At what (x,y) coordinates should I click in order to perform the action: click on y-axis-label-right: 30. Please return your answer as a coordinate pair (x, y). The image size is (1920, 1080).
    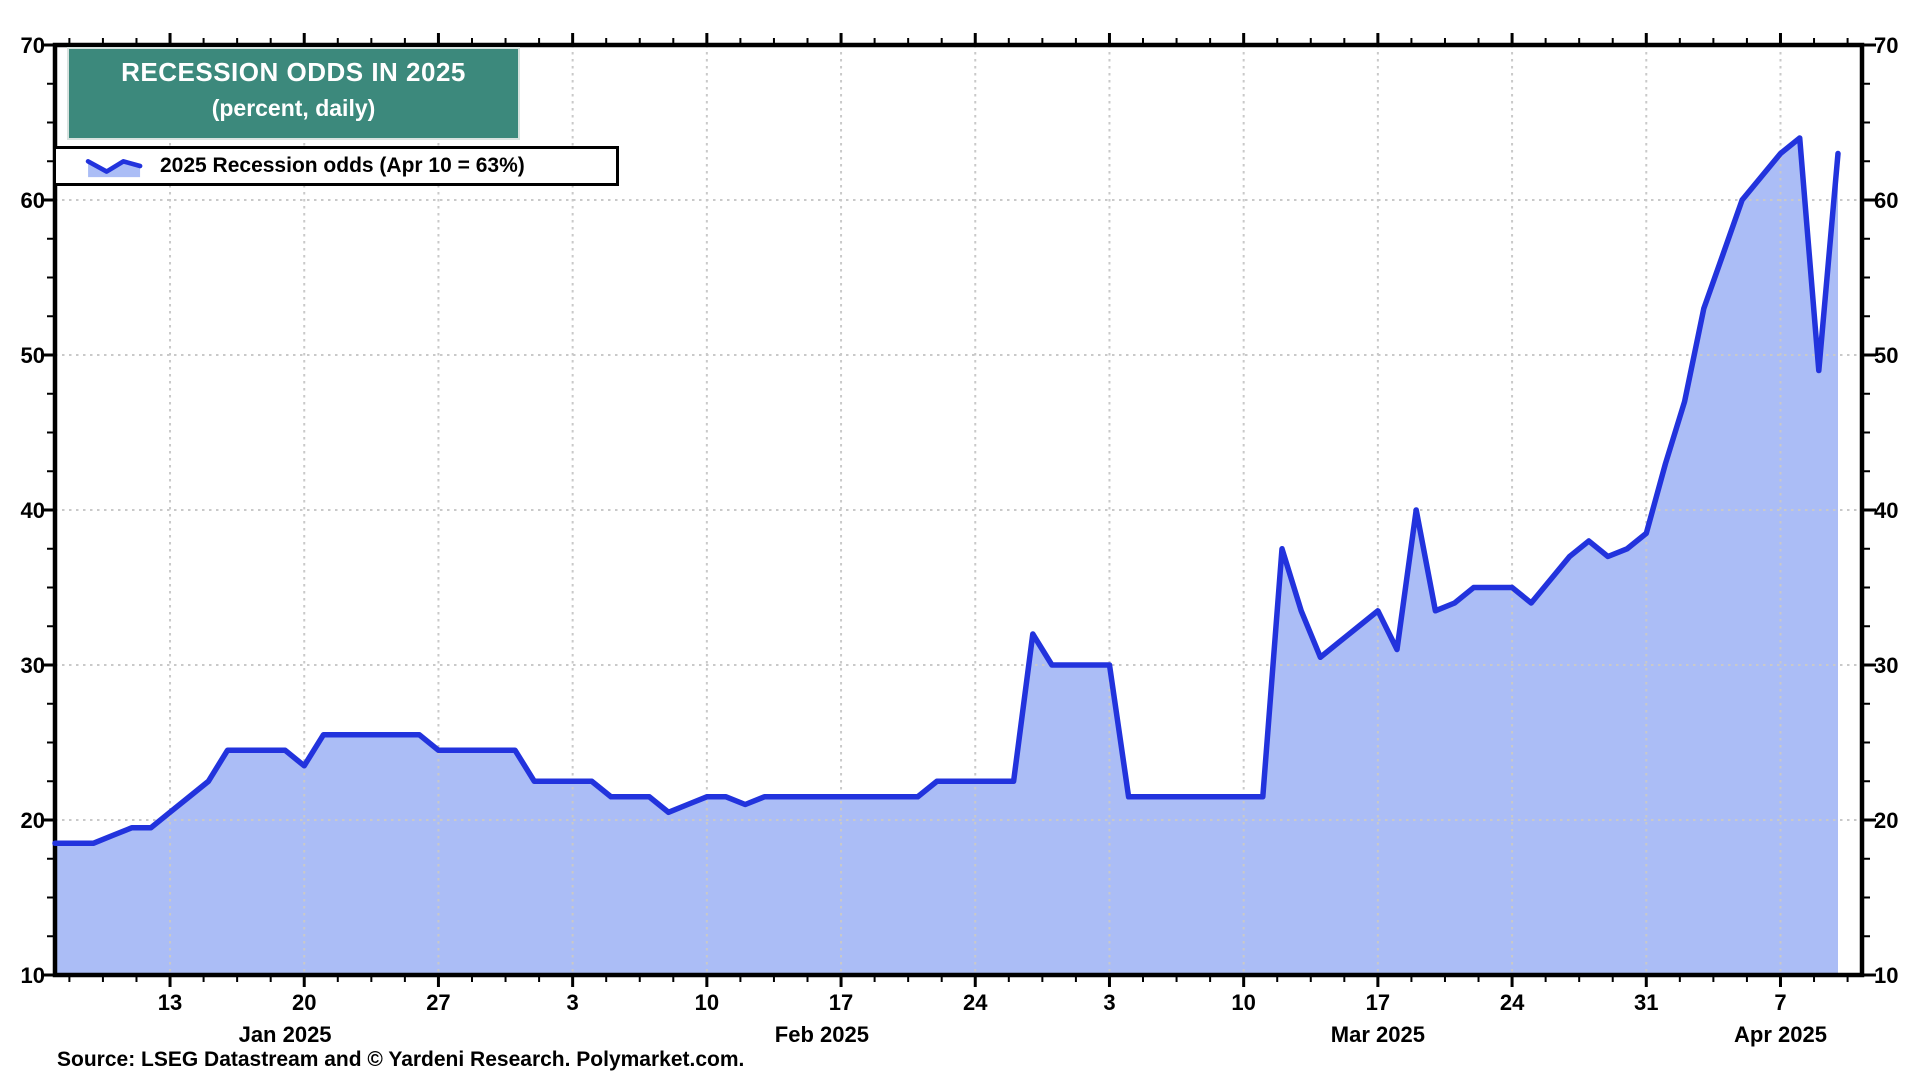
    Looking at the image, I should click on (1886, 665).